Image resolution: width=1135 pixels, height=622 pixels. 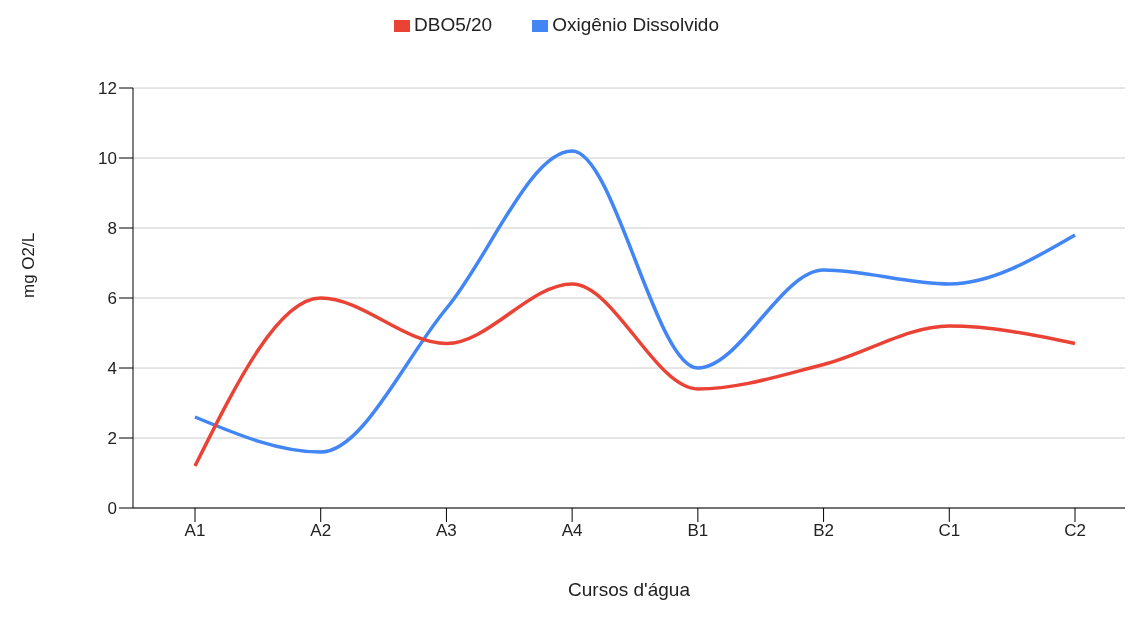 I want to click on y-tick-label: 0, so click(x=112, y=509).